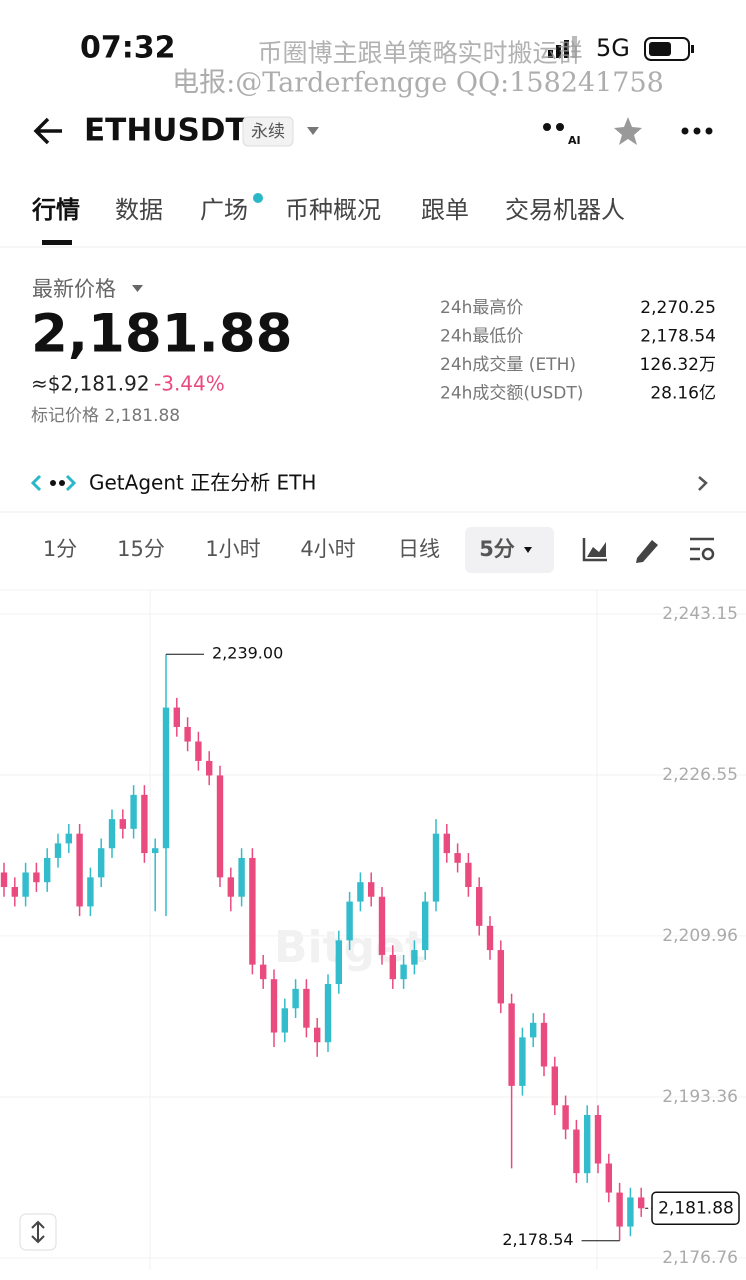  I want to click on badge: 永续, so click(268, 132).